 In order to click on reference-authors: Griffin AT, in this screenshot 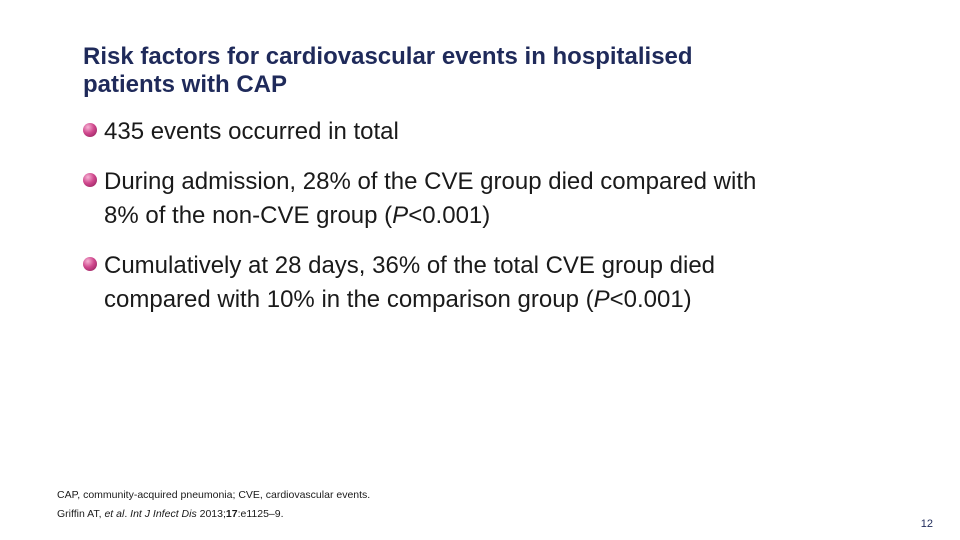, I will do `click(81, 514)`.